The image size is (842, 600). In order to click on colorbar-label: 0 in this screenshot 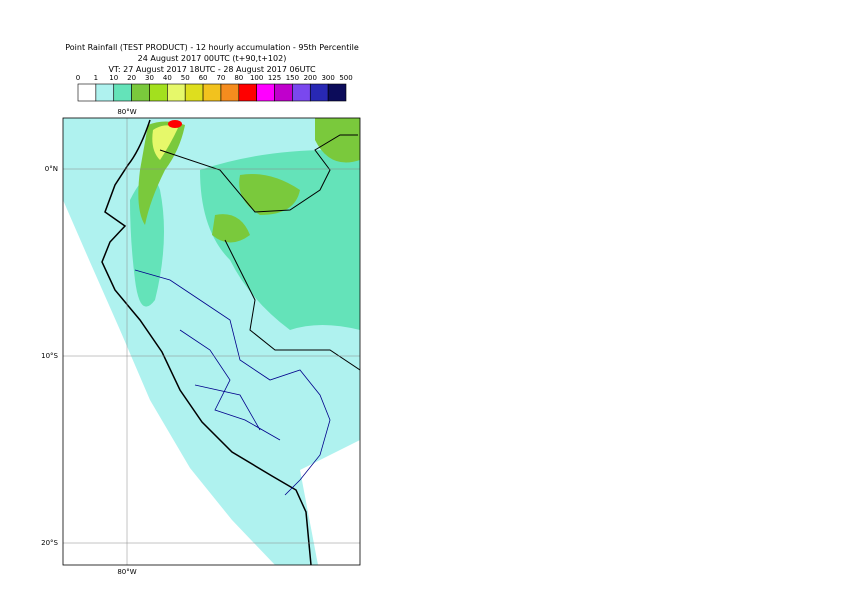, I will do `click(78, 78)`.